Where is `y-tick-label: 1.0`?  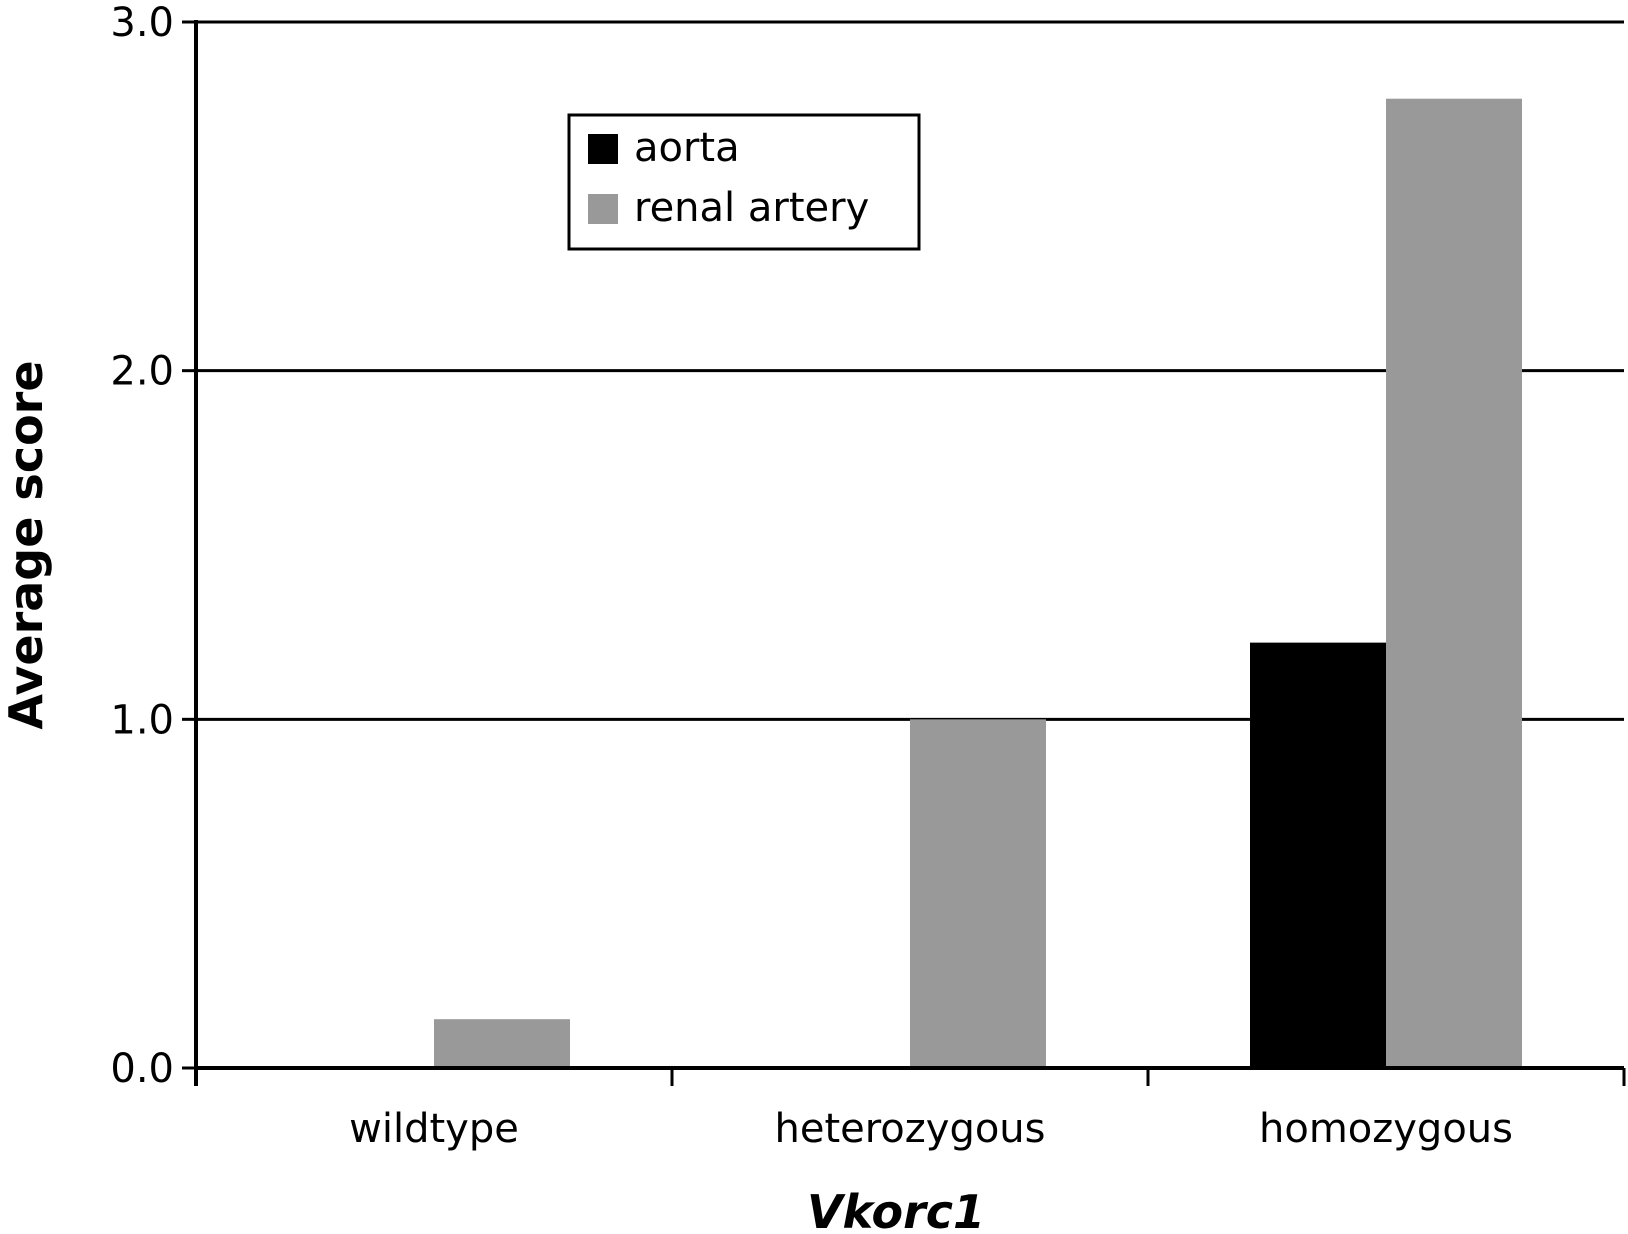 y-tick-label: 1.0 is located at coordinates (142, 720).